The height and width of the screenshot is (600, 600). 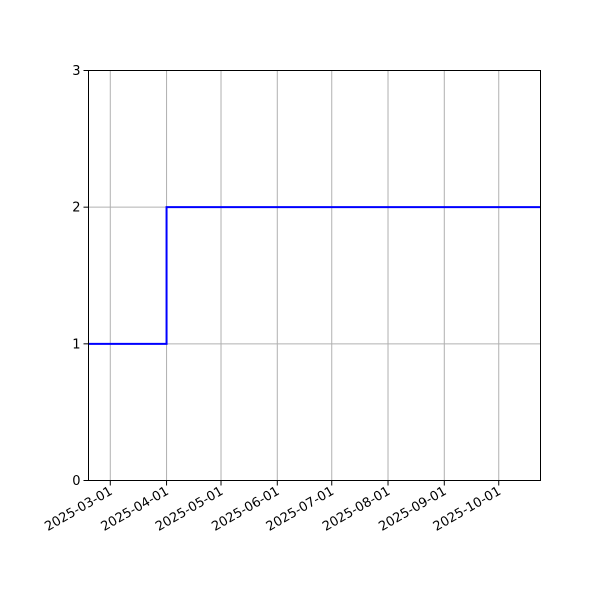 What do you see at coordinates (76, 344) in the screenshot?
I see `y-tick-label: 1` at bounding box center [76, 344].